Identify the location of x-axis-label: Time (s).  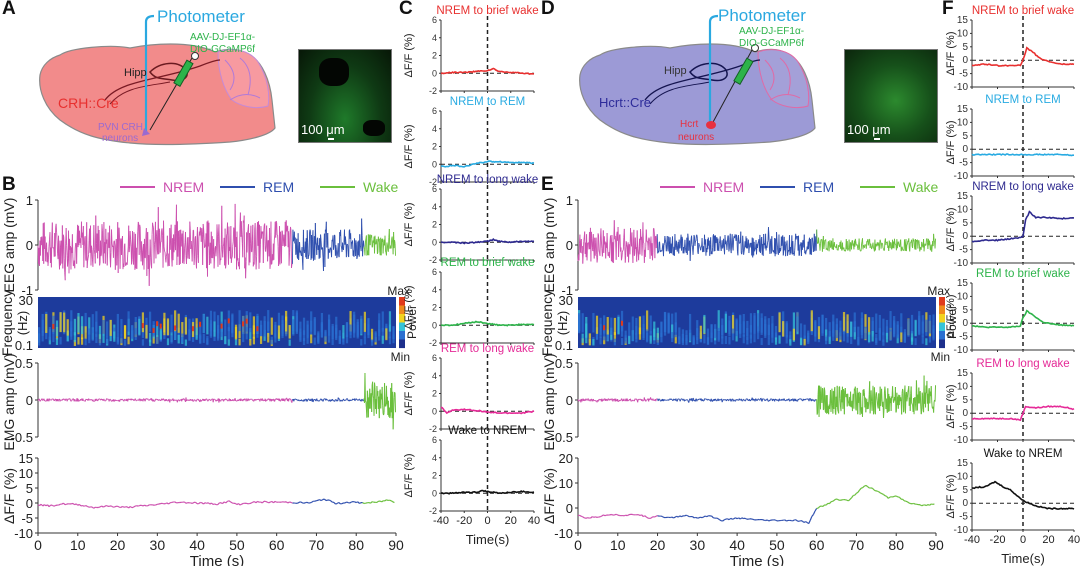
(757, 559).